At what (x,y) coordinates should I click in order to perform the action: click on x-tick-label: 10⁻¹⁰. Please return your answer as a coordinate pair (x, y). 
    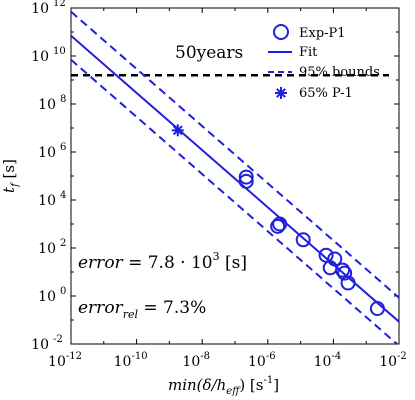
    Looking at the image, I should click on (131, 360).